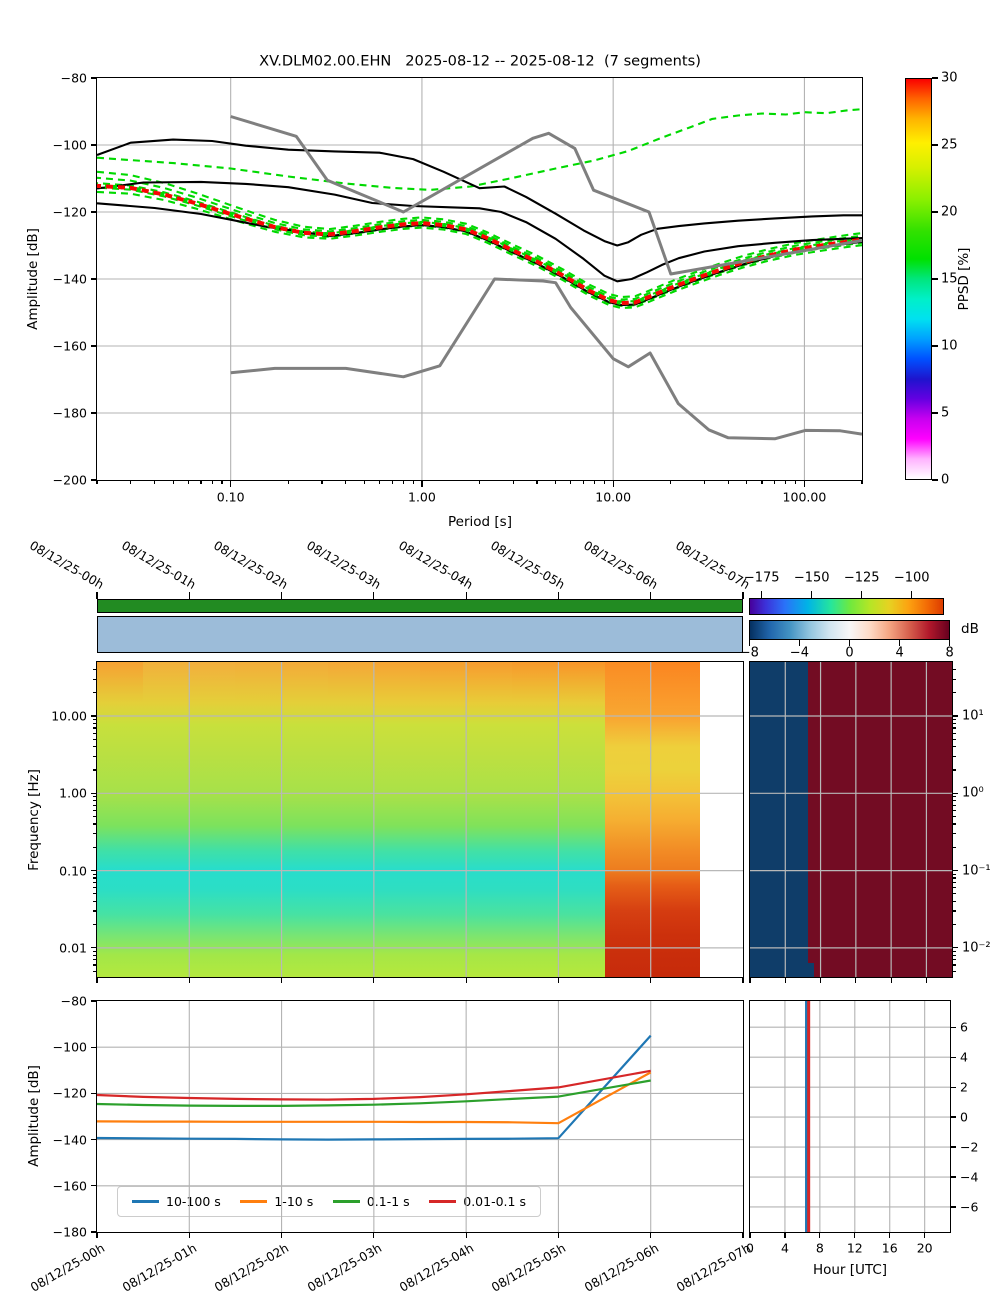 The image size is (1000, 1300). Describe the element at coordinates (436, 565) in the screenshot. I see `date-tick-label: 08/12/25-04h` at that location.